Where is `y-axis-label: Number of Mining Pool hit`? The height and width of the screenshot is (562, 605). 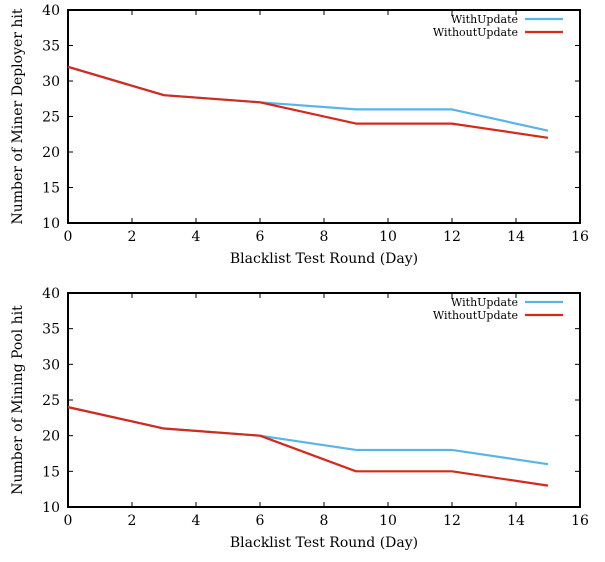 y-axis-label: Number of Mining Pool hit is located at coordinates (18, 400).